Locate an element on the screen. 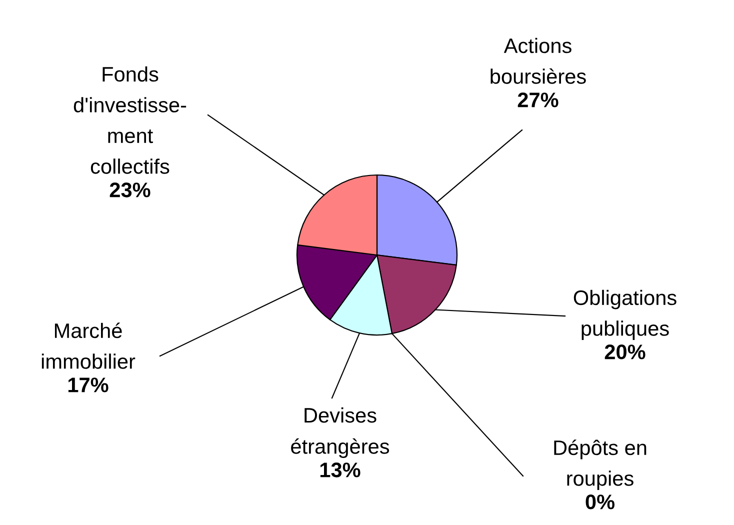  data-label: 27% is located at coordinates (538, 100).